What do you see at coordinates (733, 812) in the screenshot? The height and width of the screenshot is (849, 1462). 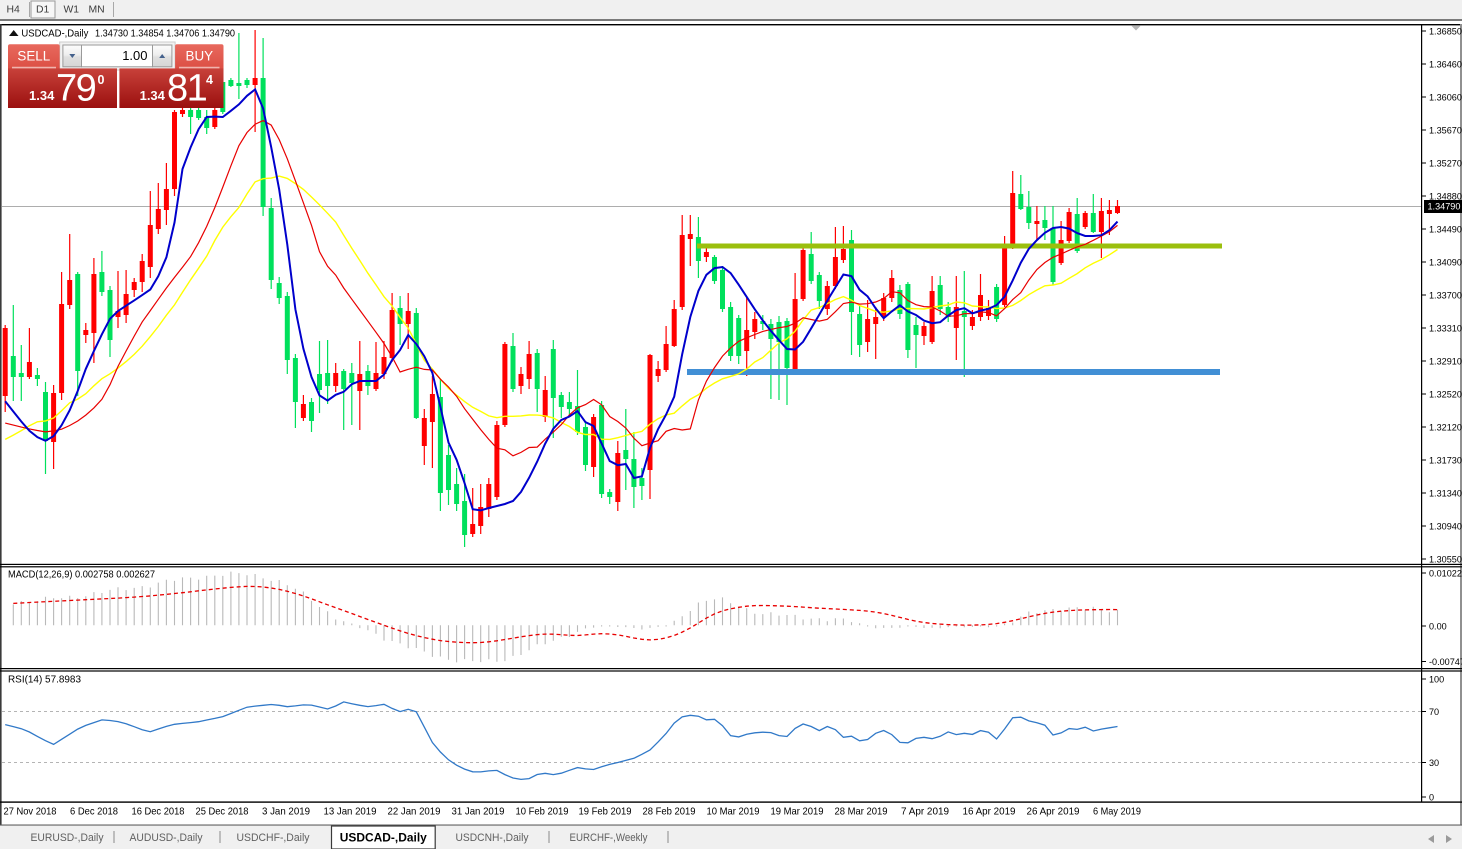 I see `svg-text: 10 Mar 2019` at bounding box center [733, 812].